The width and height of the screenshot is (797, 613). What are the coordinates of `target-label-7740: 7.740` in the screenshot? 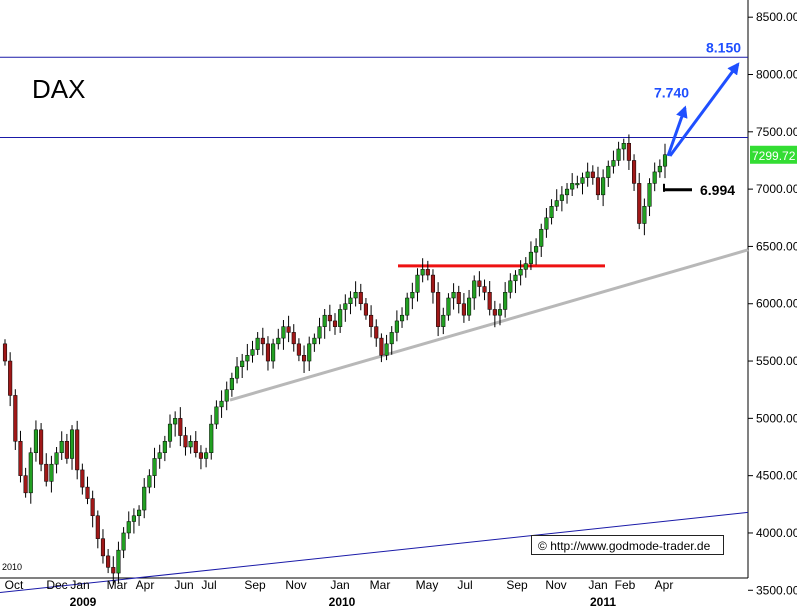 It's located at (671, 92).